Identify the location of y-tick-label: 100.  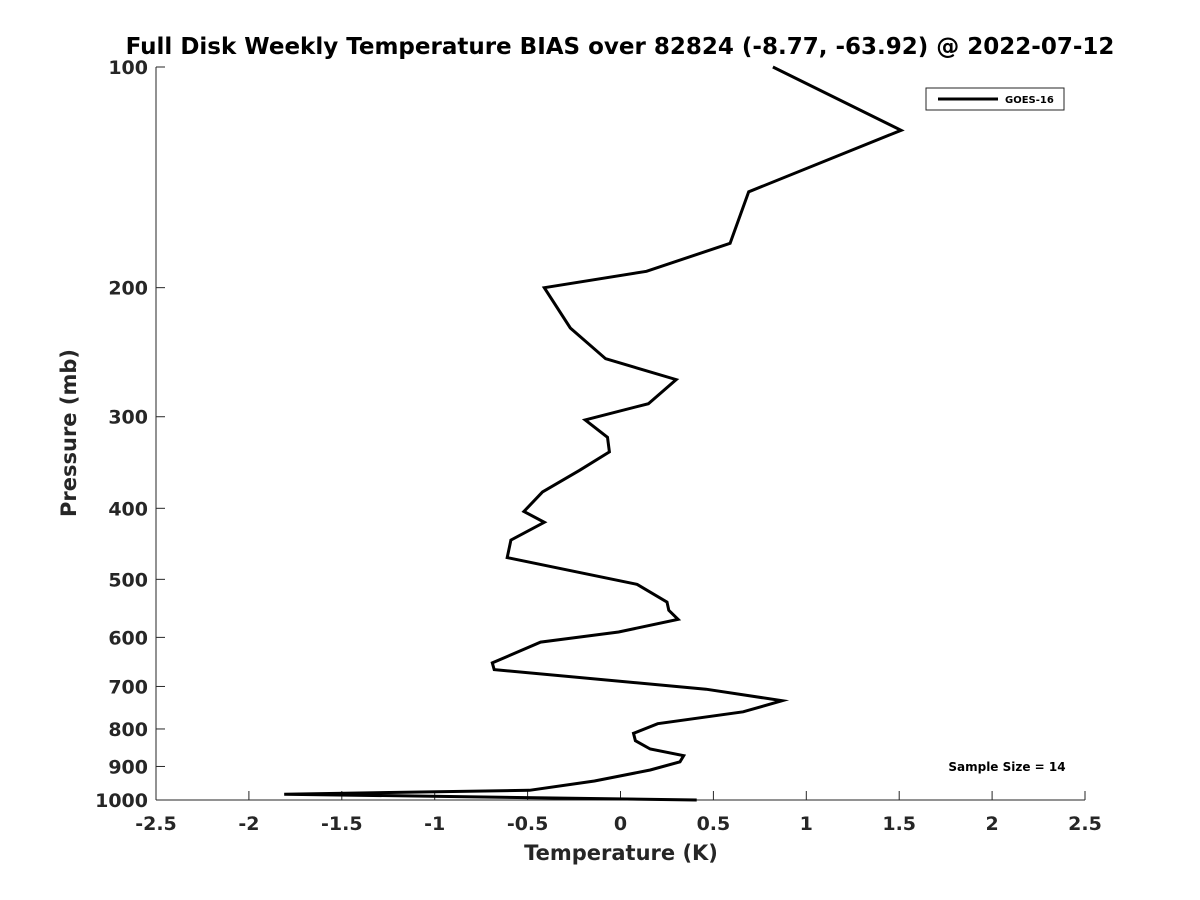
(128, 68).